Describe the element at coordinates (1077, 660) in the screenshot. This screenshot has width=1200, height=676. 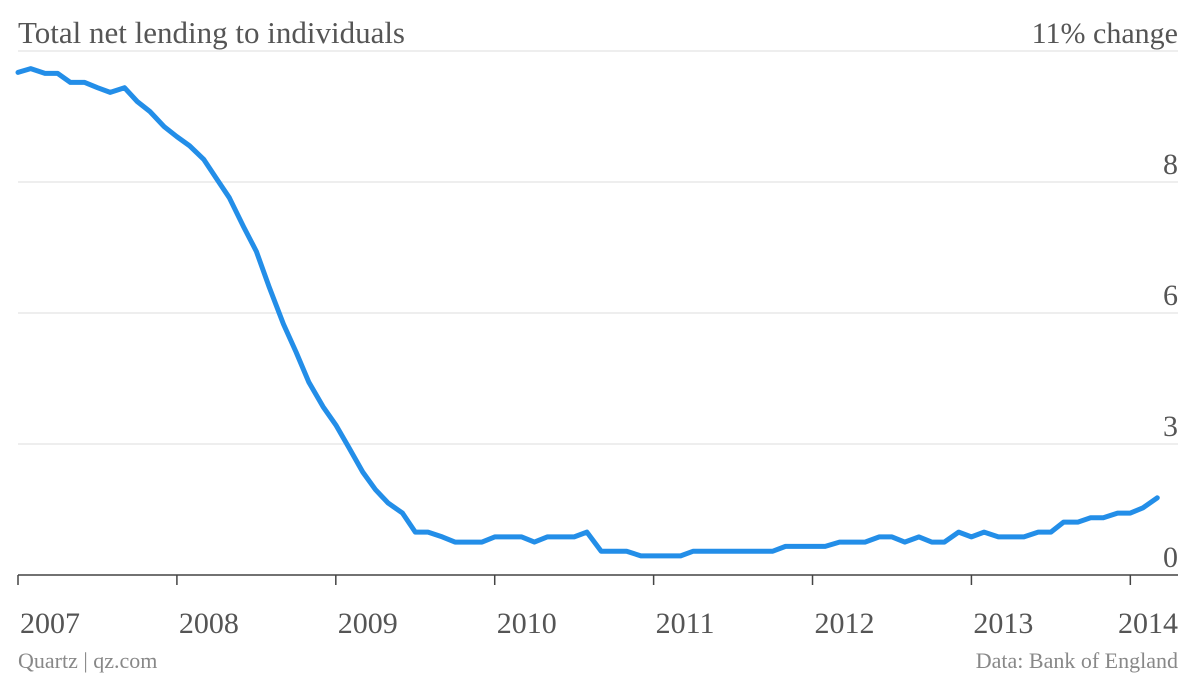
I see `source: Data: Bank of England` at that location.